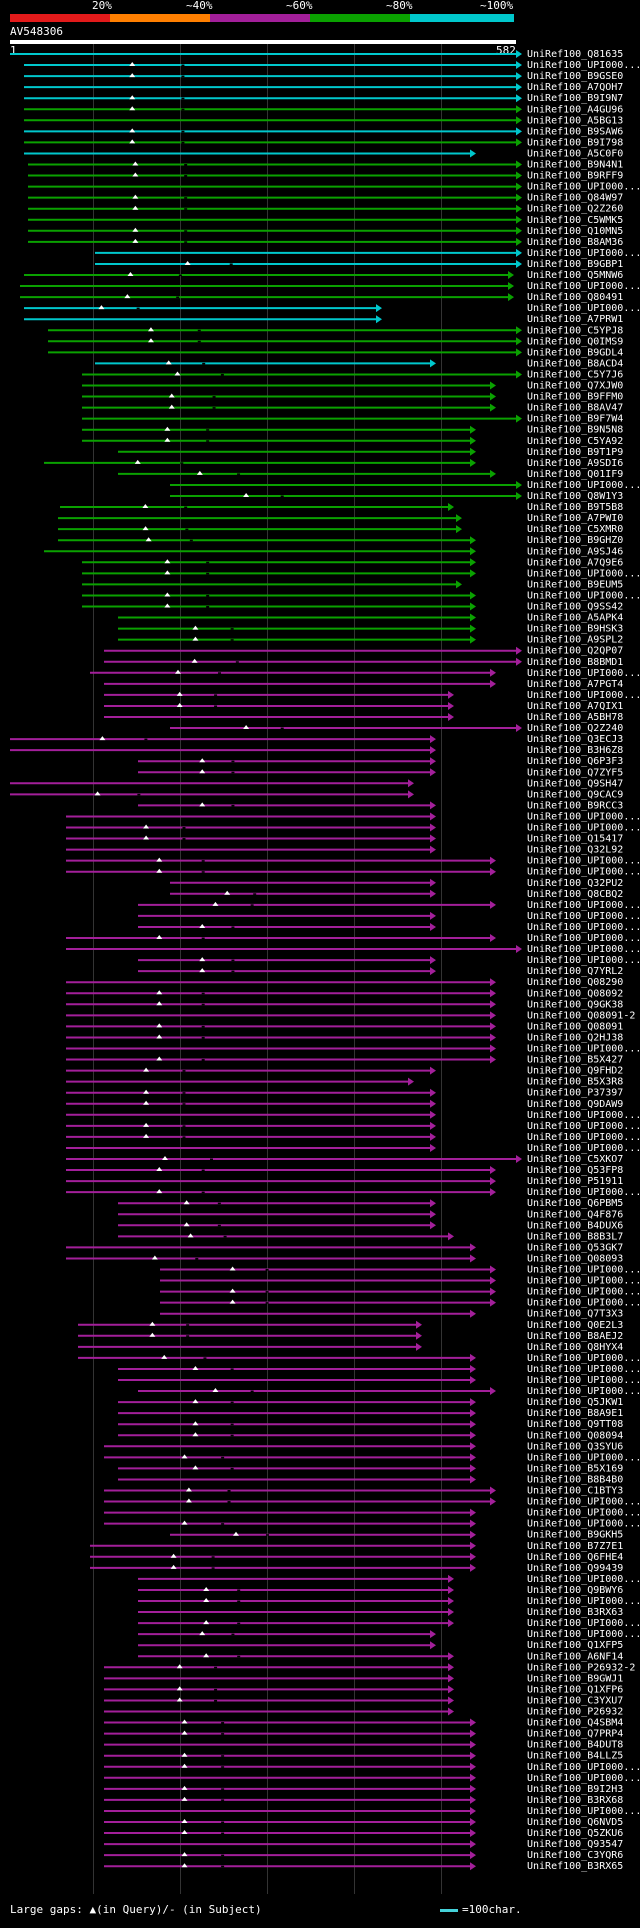 This screenshot has width=640, height=1928. Describe the element at coordinates (370, 629) in the screenshot. I see `hit-row: UniRef100_B9HSK3` at that location.